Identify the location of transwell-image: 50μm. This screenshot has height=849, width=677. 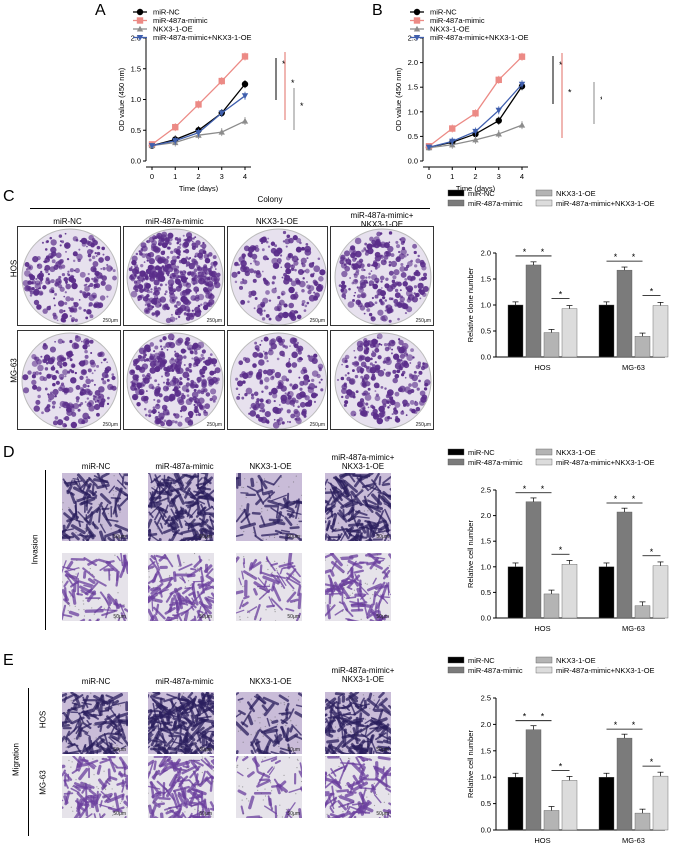
(358, 787).